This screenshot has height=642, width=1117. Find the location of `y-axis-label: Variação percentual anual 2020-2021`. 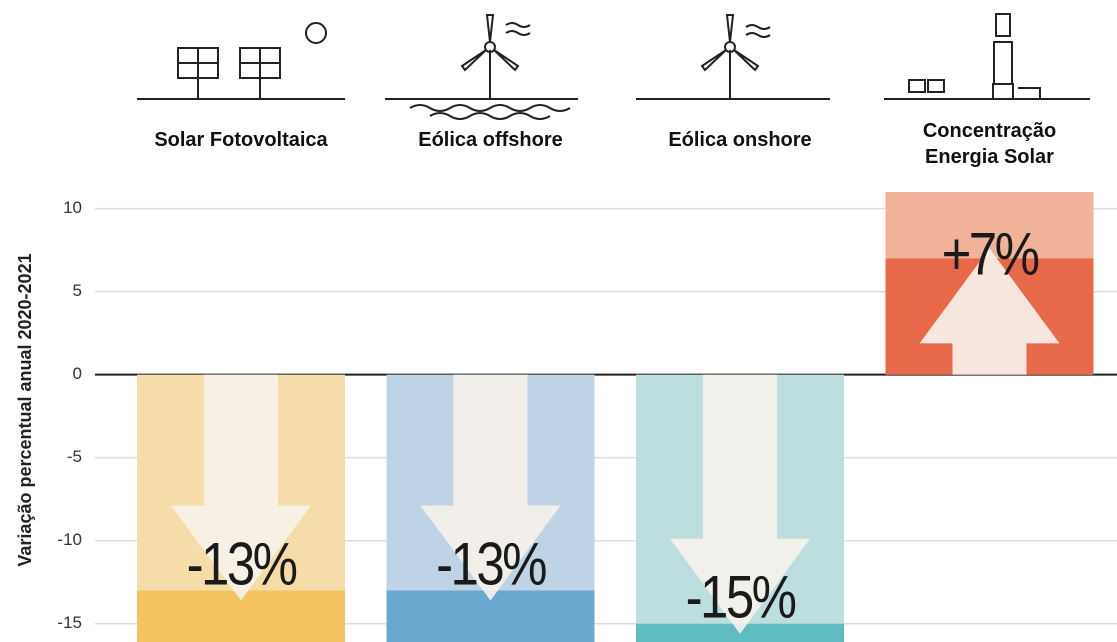

y-axis-label: Variação percentual anual 2020-2021 is located at coordinates (25, 409).